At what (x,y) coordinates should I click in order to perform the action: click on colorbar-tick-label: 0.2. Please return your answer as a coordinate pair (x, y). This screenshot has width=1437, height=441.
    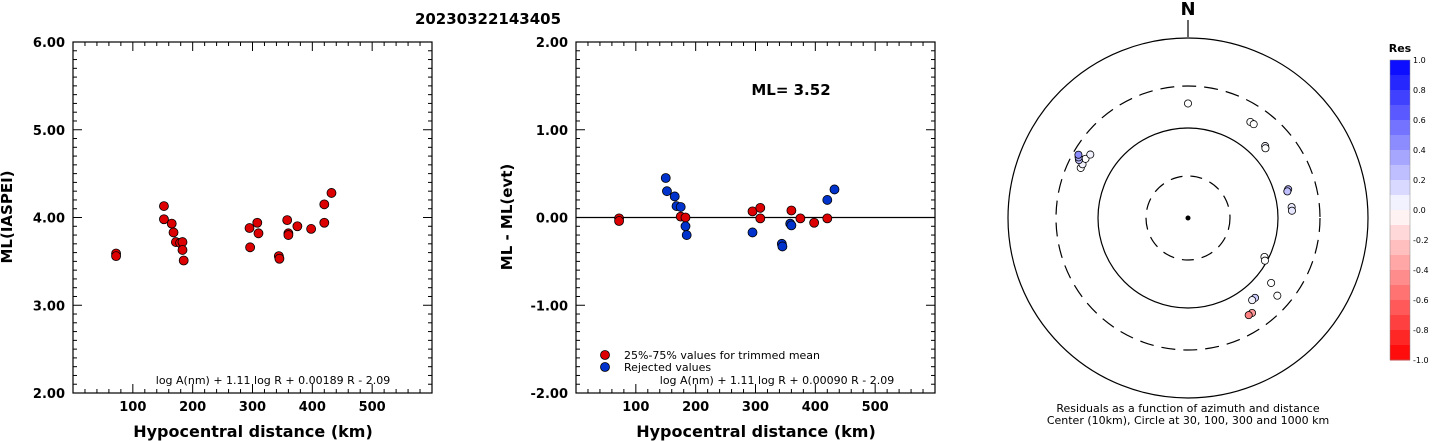
    Looking at the image, I should click on (1419, 180).